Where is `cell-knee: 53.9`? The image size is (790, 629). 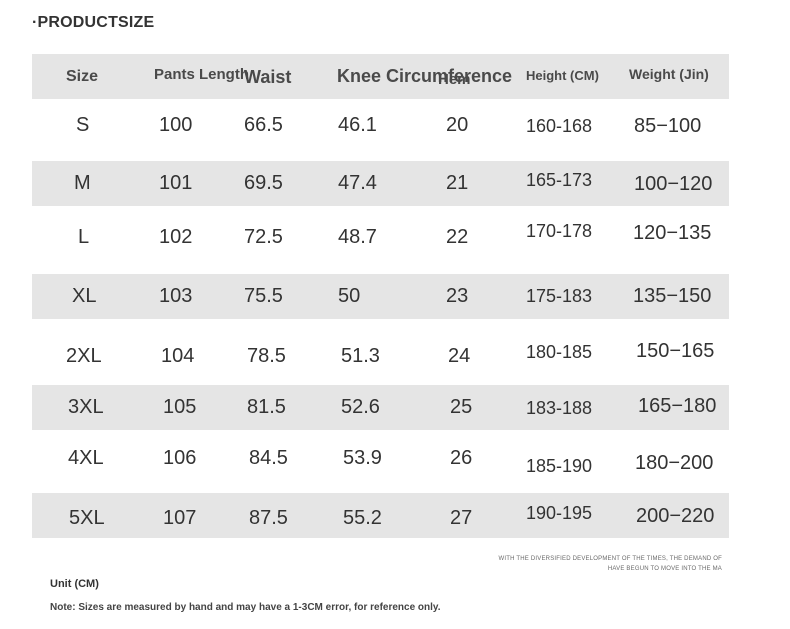
cell-knee: 53.9 is located at coordinates (362, 458).